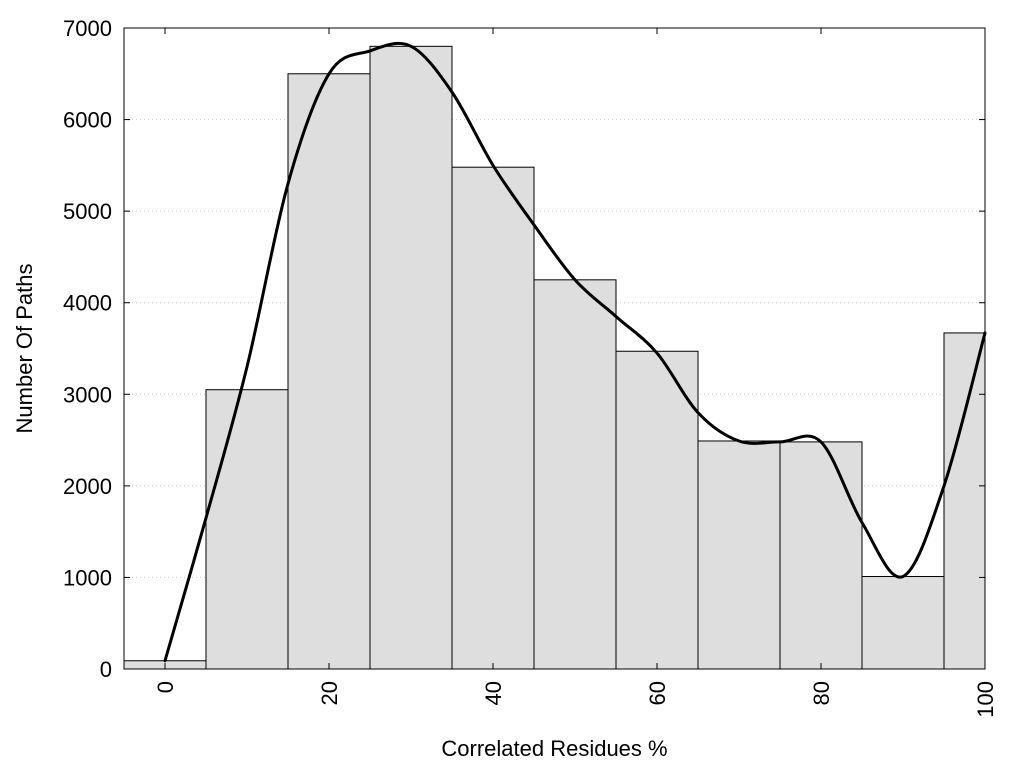 Image resolution: width=1024 pixels, height=768 pixels. Describe the element at coordinates (657, 693) in the screenshot. I see `x-tick-label-60: 60` at that location.